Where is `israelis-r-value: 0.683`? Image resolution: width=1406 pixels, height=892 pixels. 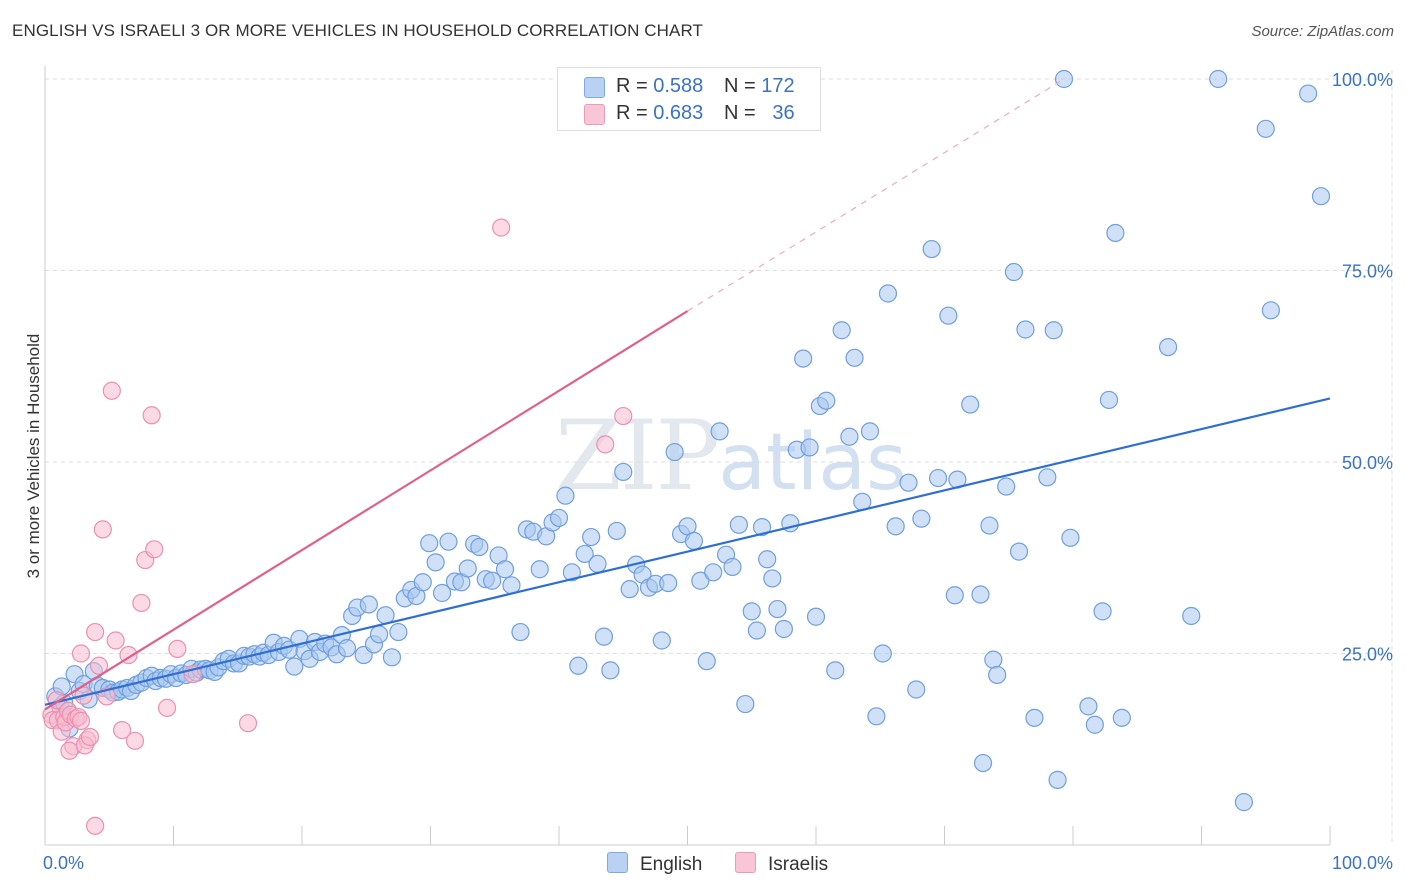 israelis-r-value: 0.683 is located at coordinates (678, 113).